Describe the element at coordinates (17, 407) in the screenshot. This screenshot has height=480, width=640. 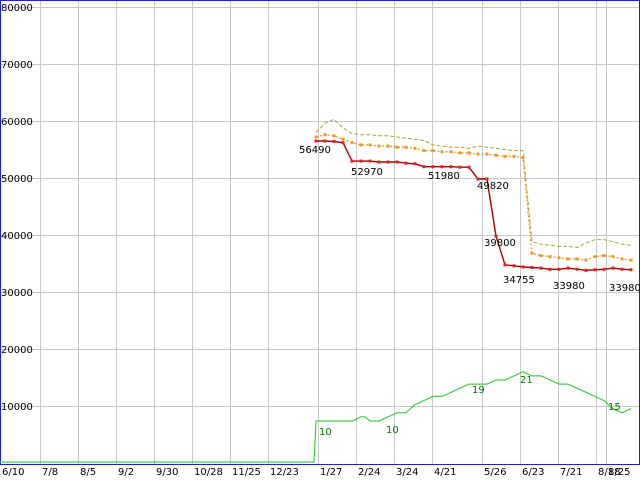
I see `y-axis-tick-label: 10000` at that location.